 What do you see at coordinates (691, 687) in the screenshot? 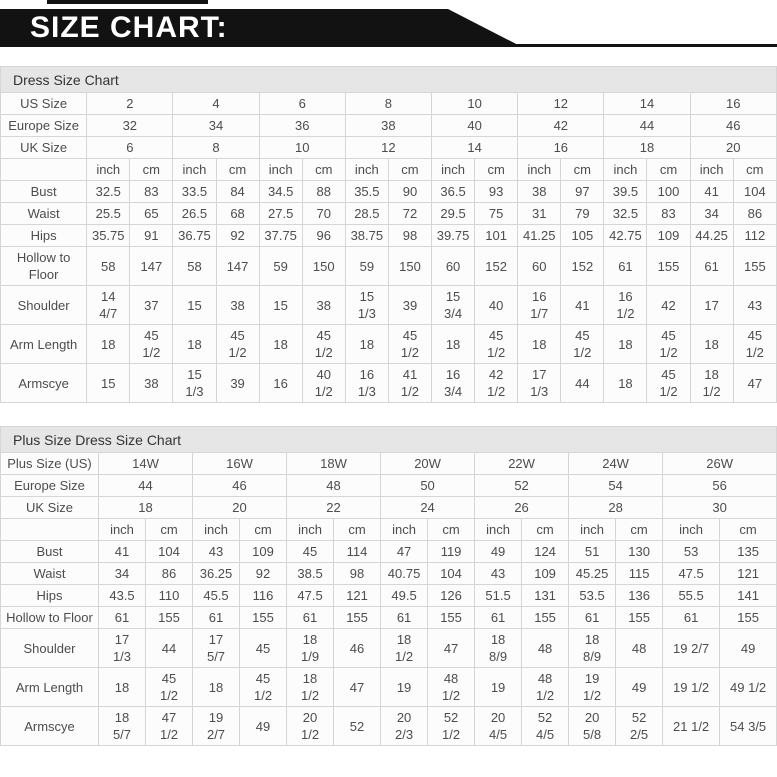
I see `measure-value-cell: 19 1/2` at bounding box center [691, 687].